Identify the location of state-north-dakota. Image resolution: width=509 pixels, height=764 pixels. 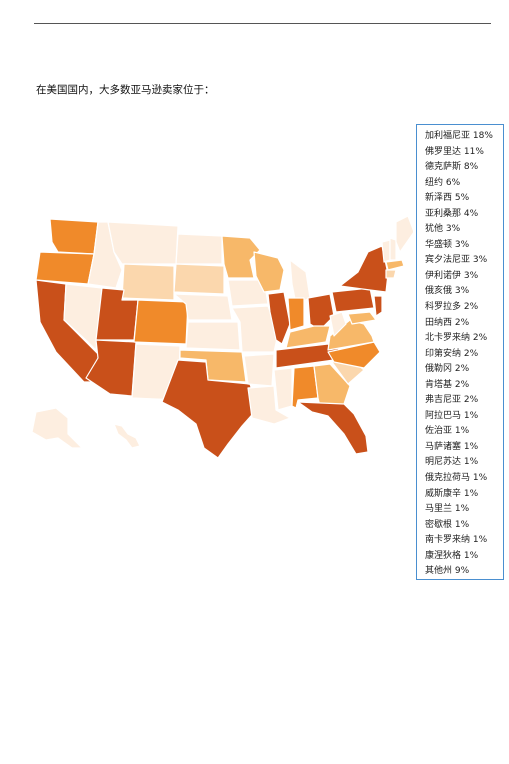
(199, 249).